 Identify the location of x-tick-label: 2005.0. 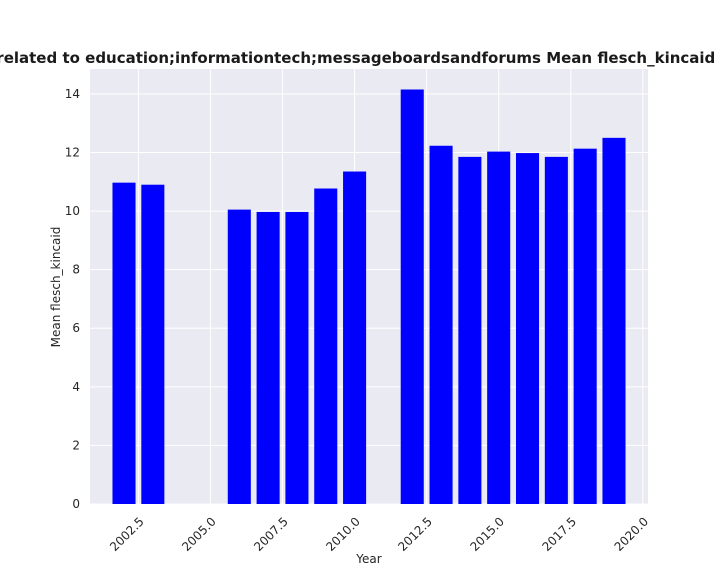
(199, 534).